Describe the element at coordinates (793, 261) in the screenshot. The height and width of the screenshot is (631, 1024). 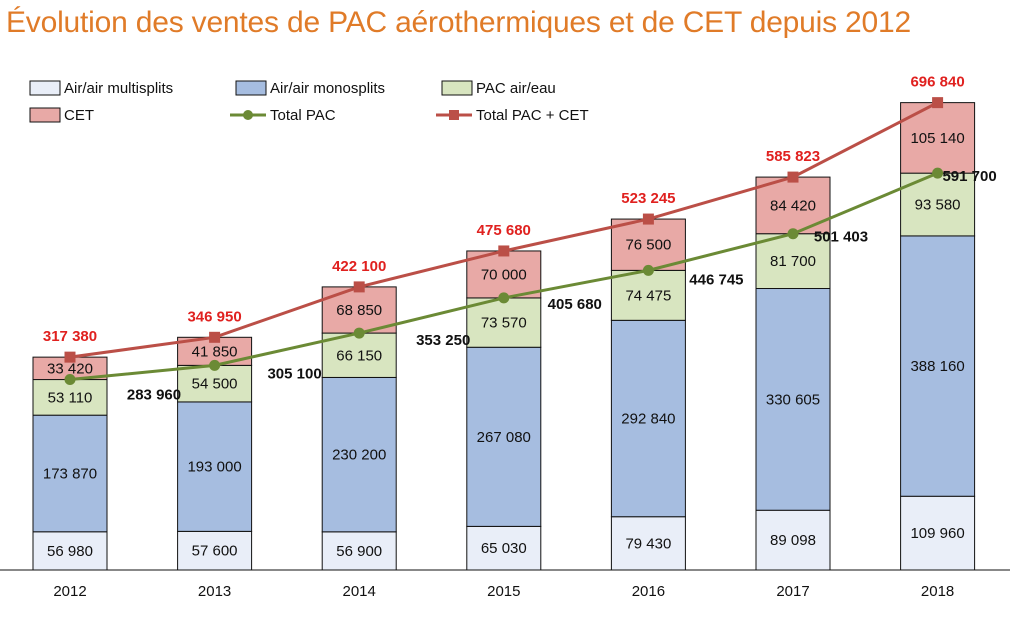
I see `bar-label: 81 700` at that location.